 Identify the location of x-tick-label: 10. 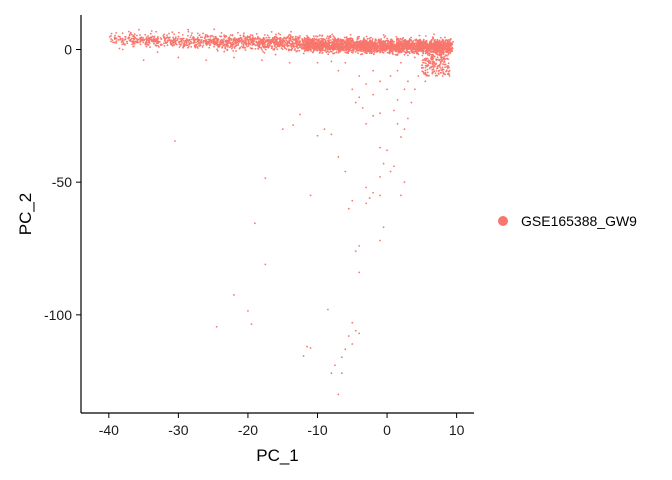
(457, 430).